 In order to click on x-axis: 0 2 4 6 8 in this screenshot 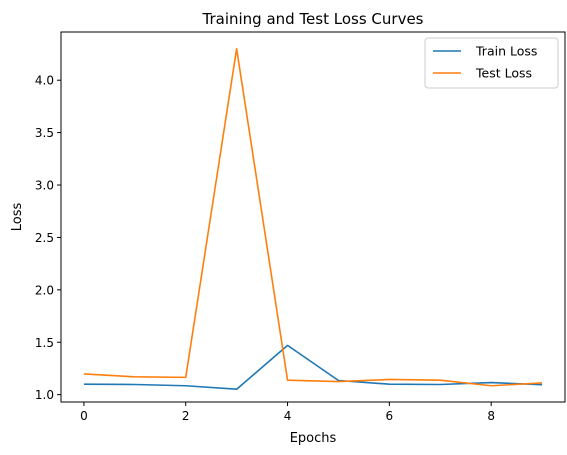, I will do `click(287, 412)`.